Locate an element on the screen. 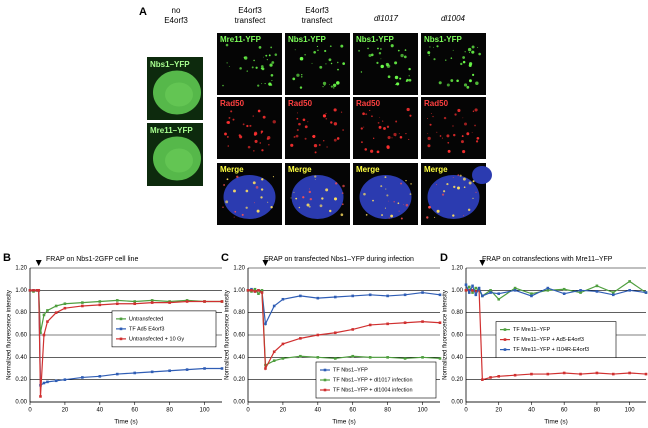 The image size is (648, 428). bleach-arrow is located at coordinates (265, 263).